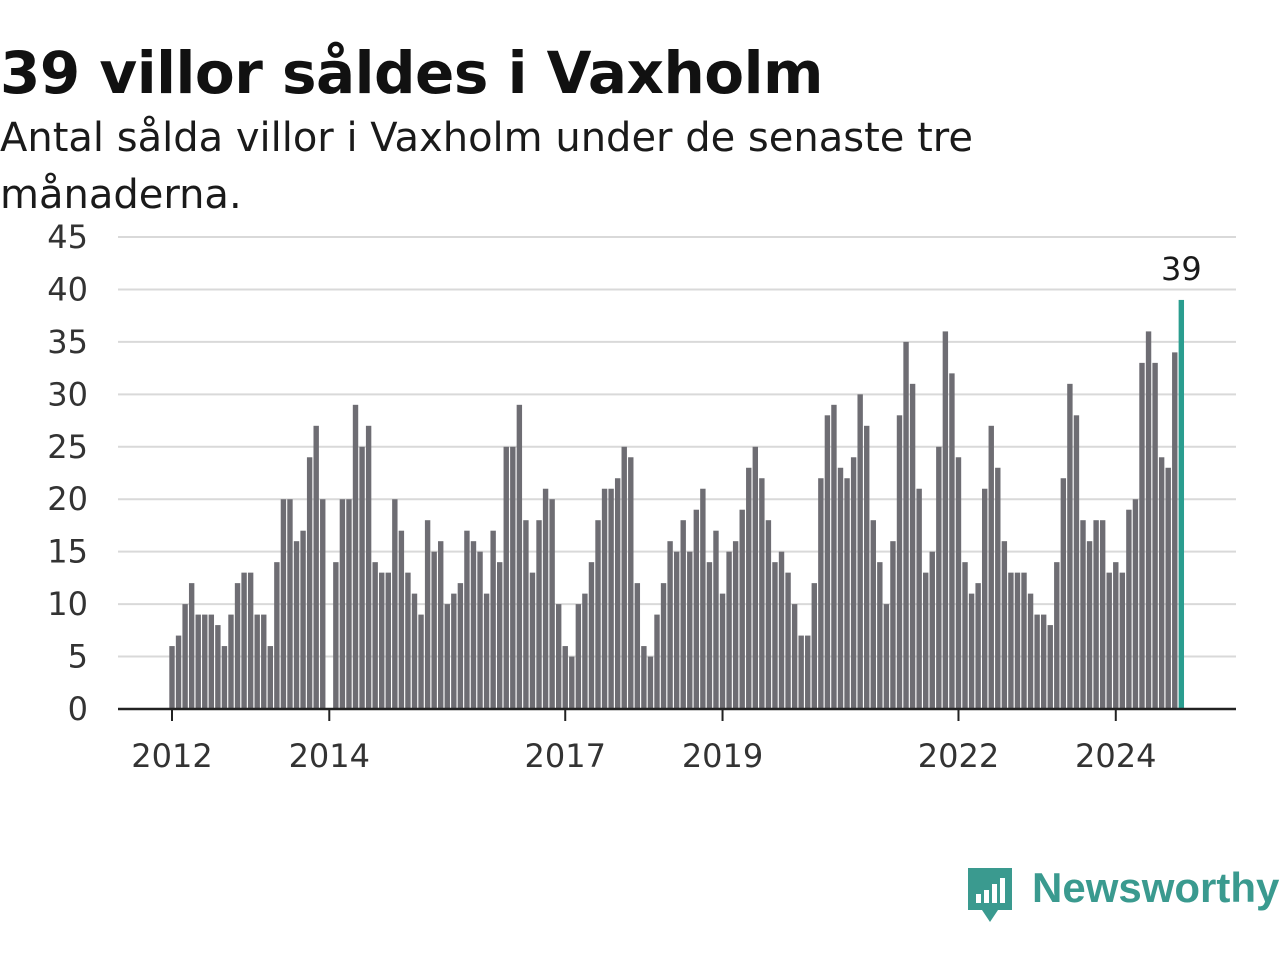  Describe the element at coordinates (722, 756) in the screenshot. I see `x-tick-label: 2019` at that location.